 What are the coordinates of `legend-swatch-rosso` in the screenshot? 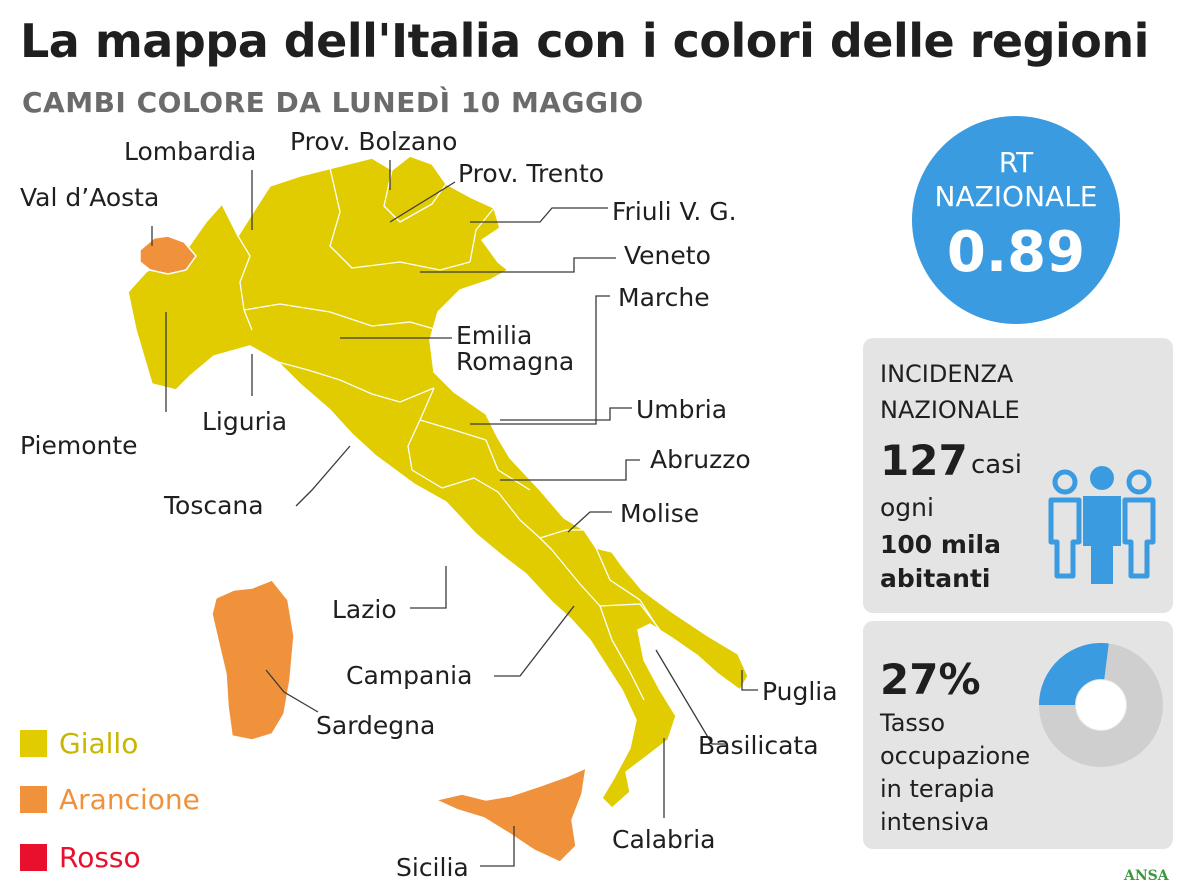 It's located at (33, 857).